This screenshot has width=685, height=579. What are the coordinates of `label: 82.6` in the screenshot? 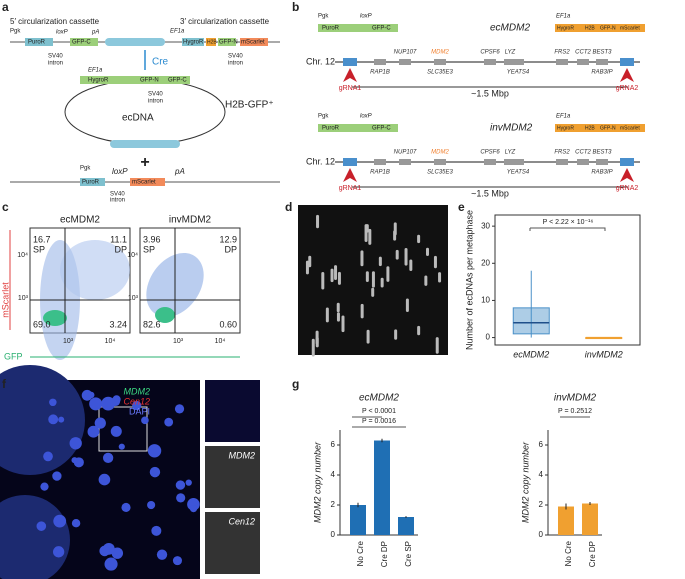 It's located at (152, 324).